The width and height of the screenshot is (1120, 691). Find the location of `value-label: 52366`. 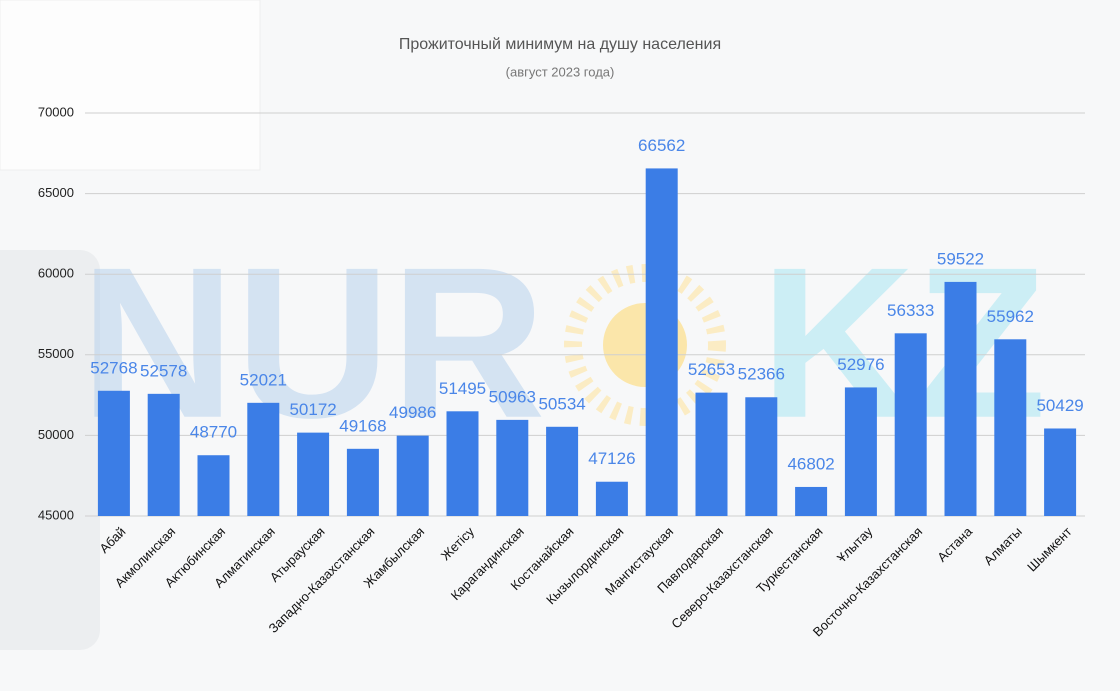

value-label: 52366 is located at coordinates (761, 374).